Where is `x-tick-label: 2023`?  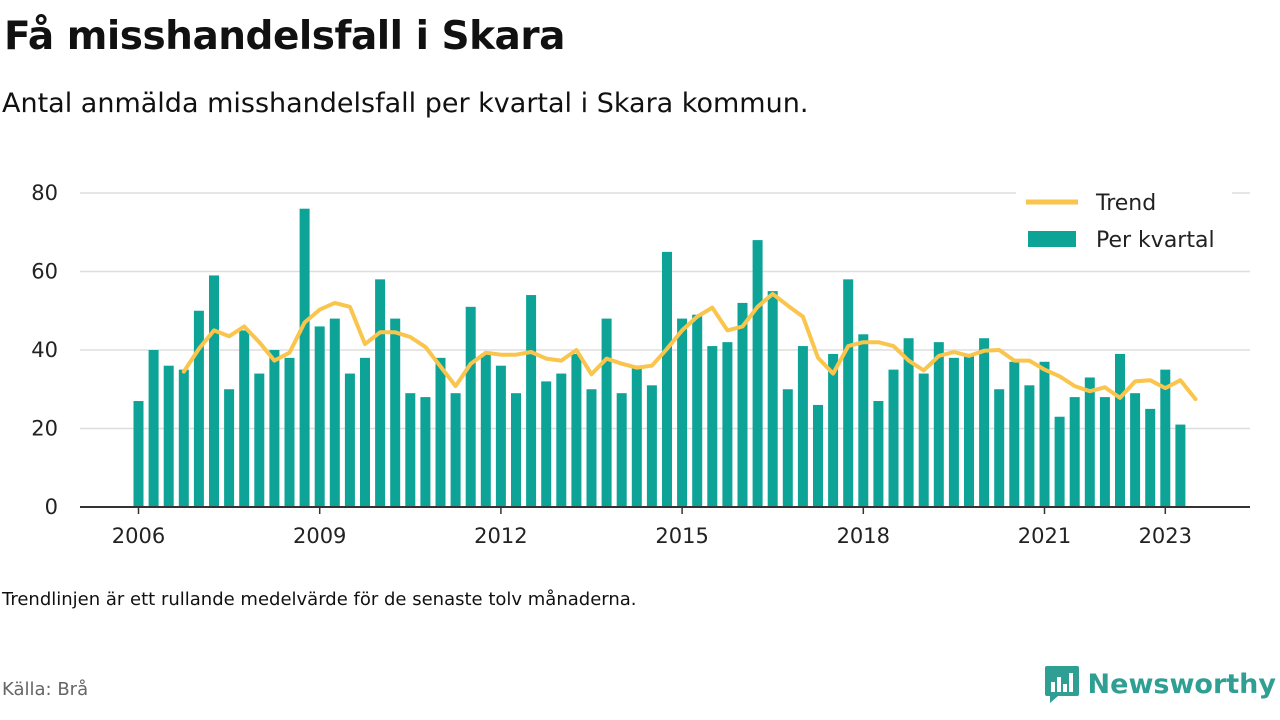 x-tick-label: 2023 is located at coordinates (1165, 536).